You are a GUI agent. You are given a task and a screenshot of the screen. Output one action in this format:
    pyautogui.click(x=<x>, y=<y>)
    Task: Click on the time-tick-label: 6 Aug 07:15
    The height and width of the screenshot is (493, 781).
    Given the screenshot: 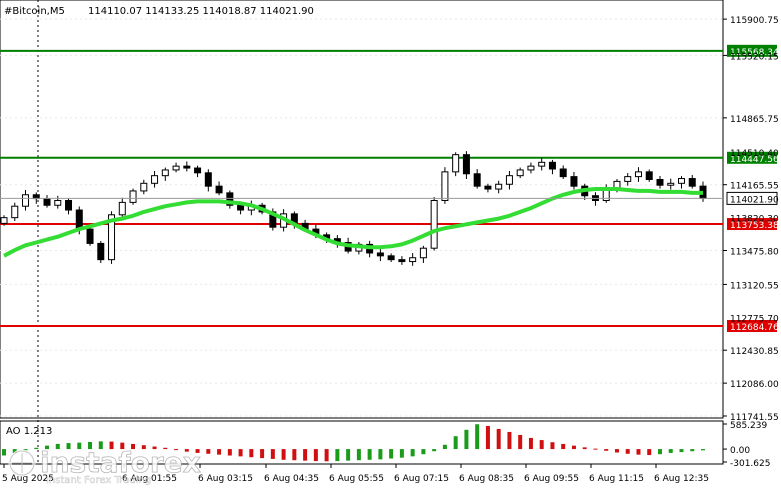 What is the action you would take?
    pyautogui.click(x=421, y=479)
    